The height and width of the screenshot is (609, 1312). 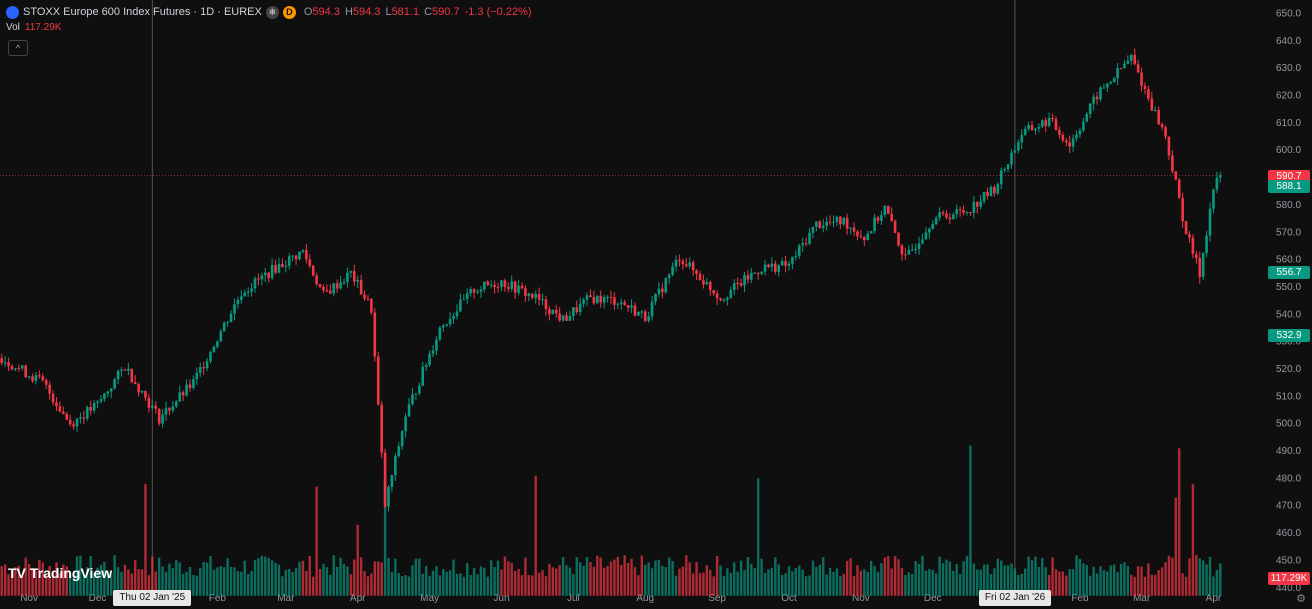 I want to click on price-tag: 117.29K, so click(x=1289, y=579).